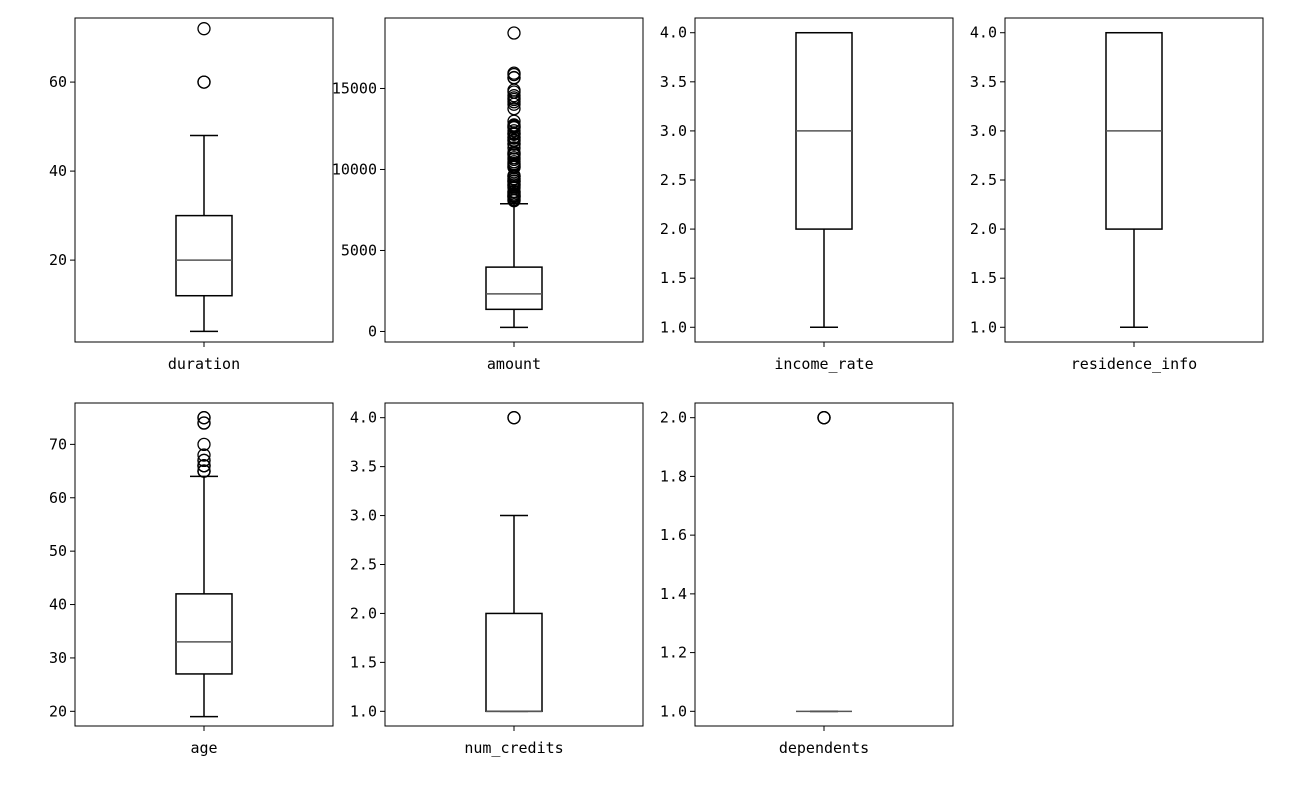 The height and width of the screenshot is (800, 1294). Describe the element at coordinates (354, 169) in the screenshot. I see `y-tick-label: 10000` at that location.